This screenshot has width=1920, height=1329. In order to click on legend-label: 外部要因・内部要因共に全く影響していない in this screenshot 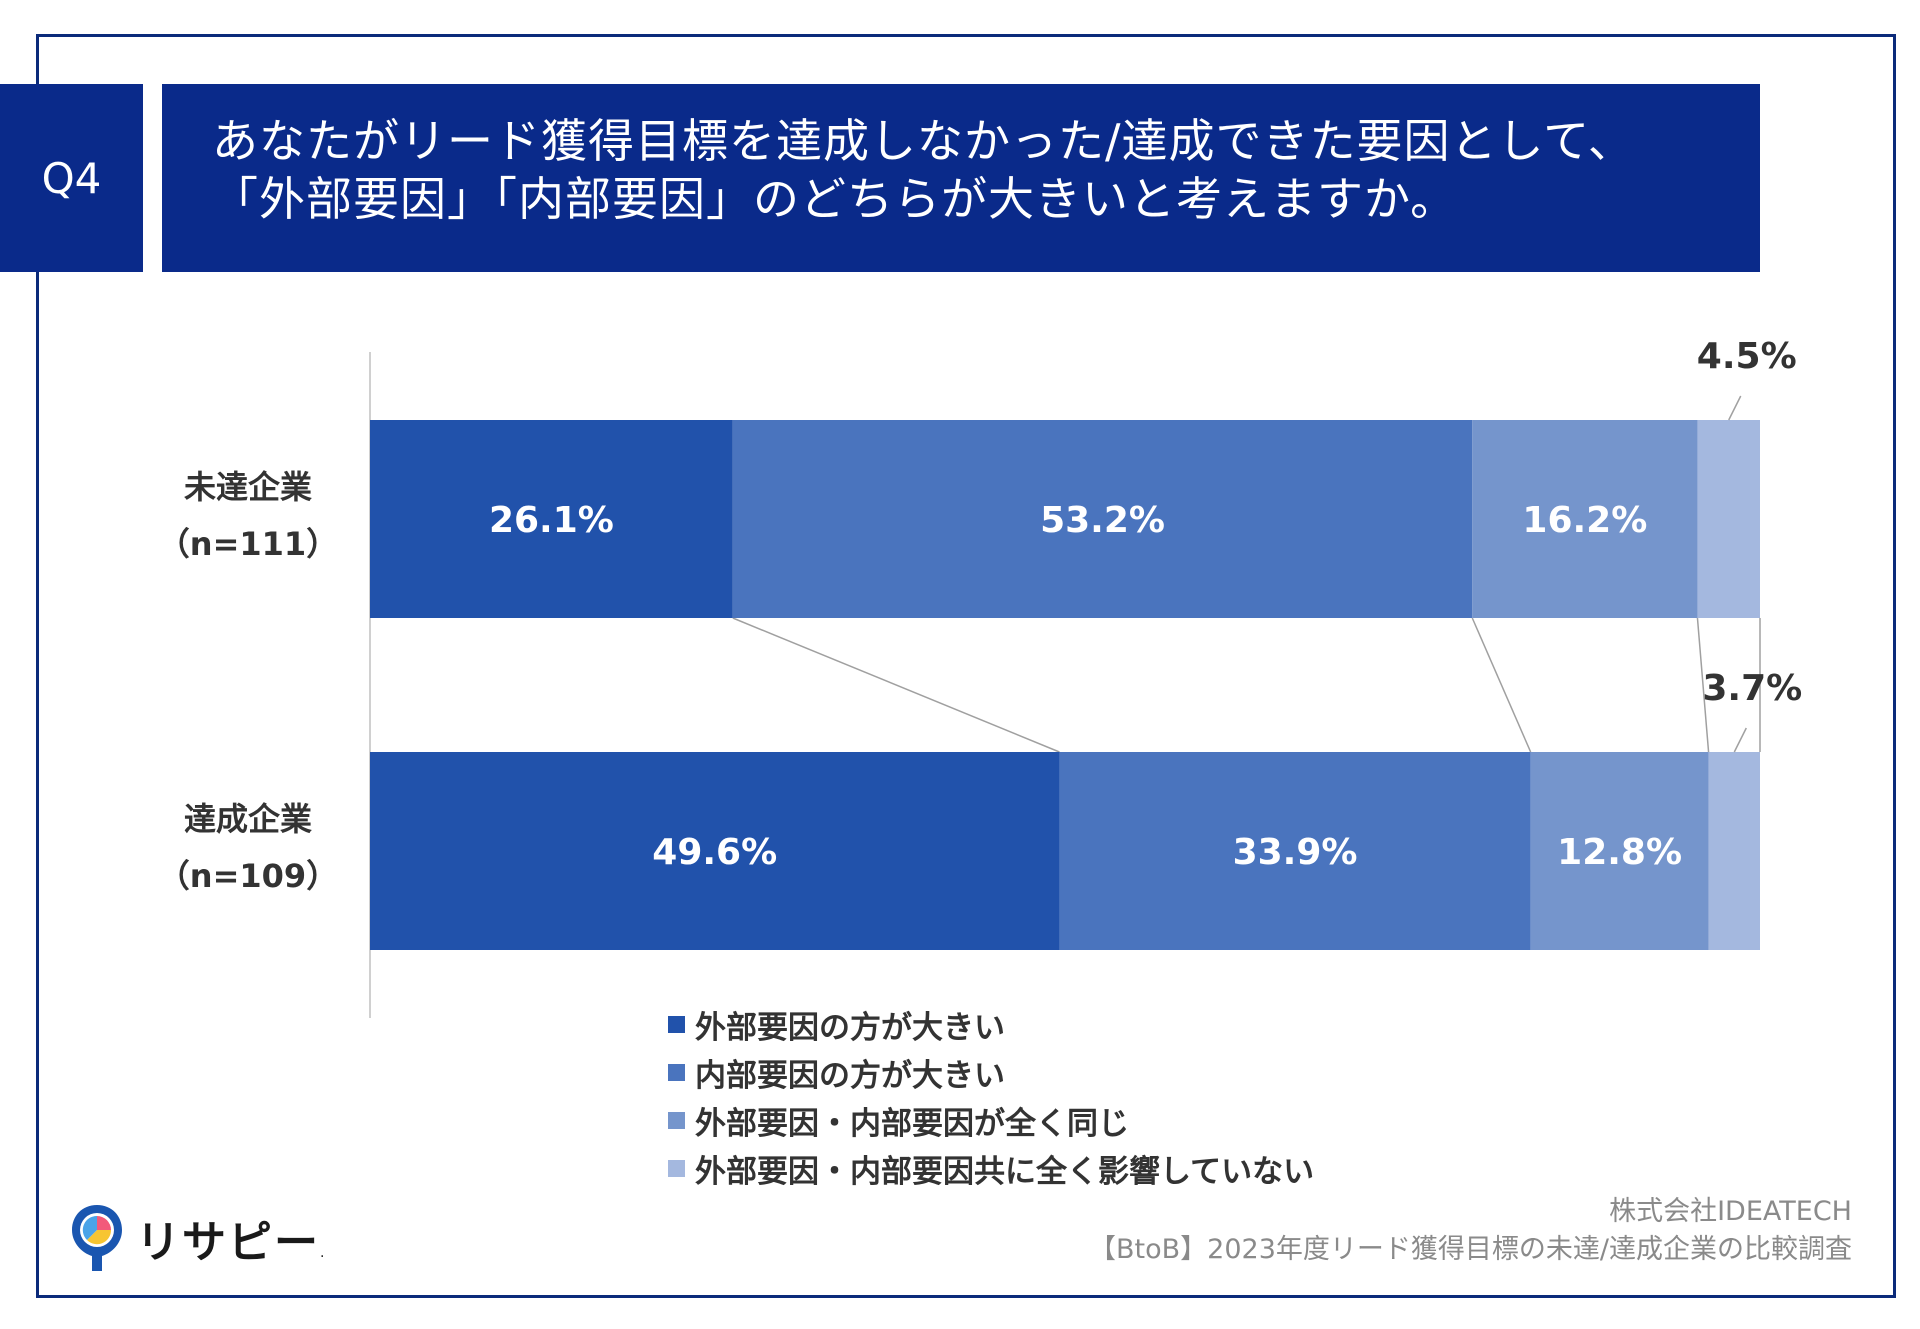, I will do `click(1005, 1171)`.